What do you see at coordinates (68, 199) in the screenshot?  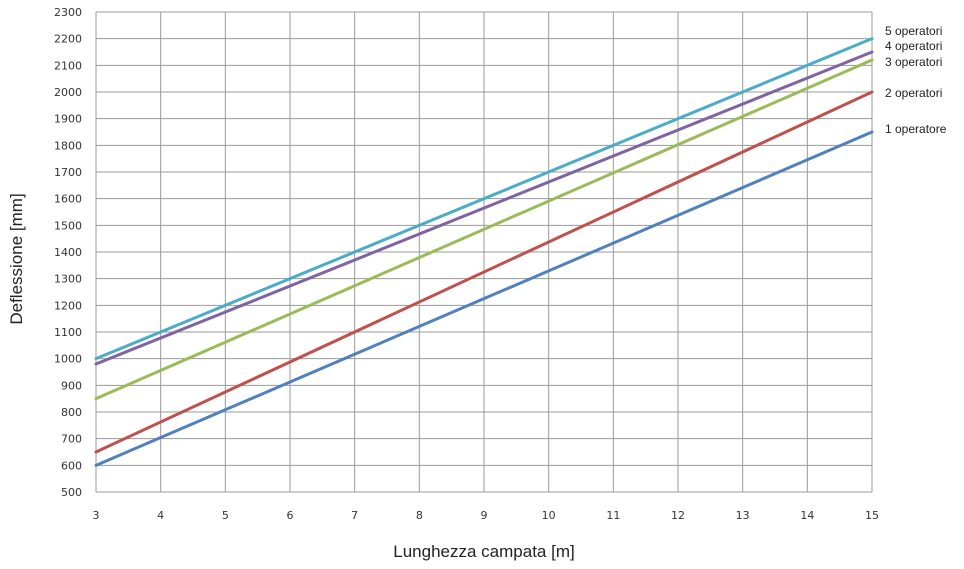 I see `y-tick-label: 1600` at bounding box center [68, 199].